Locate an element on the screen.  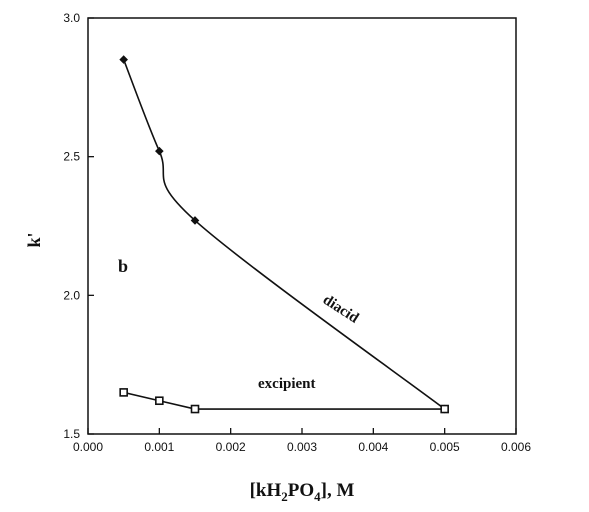
x-axis-label-sub2: 4 is located at coordinates (317, 496).